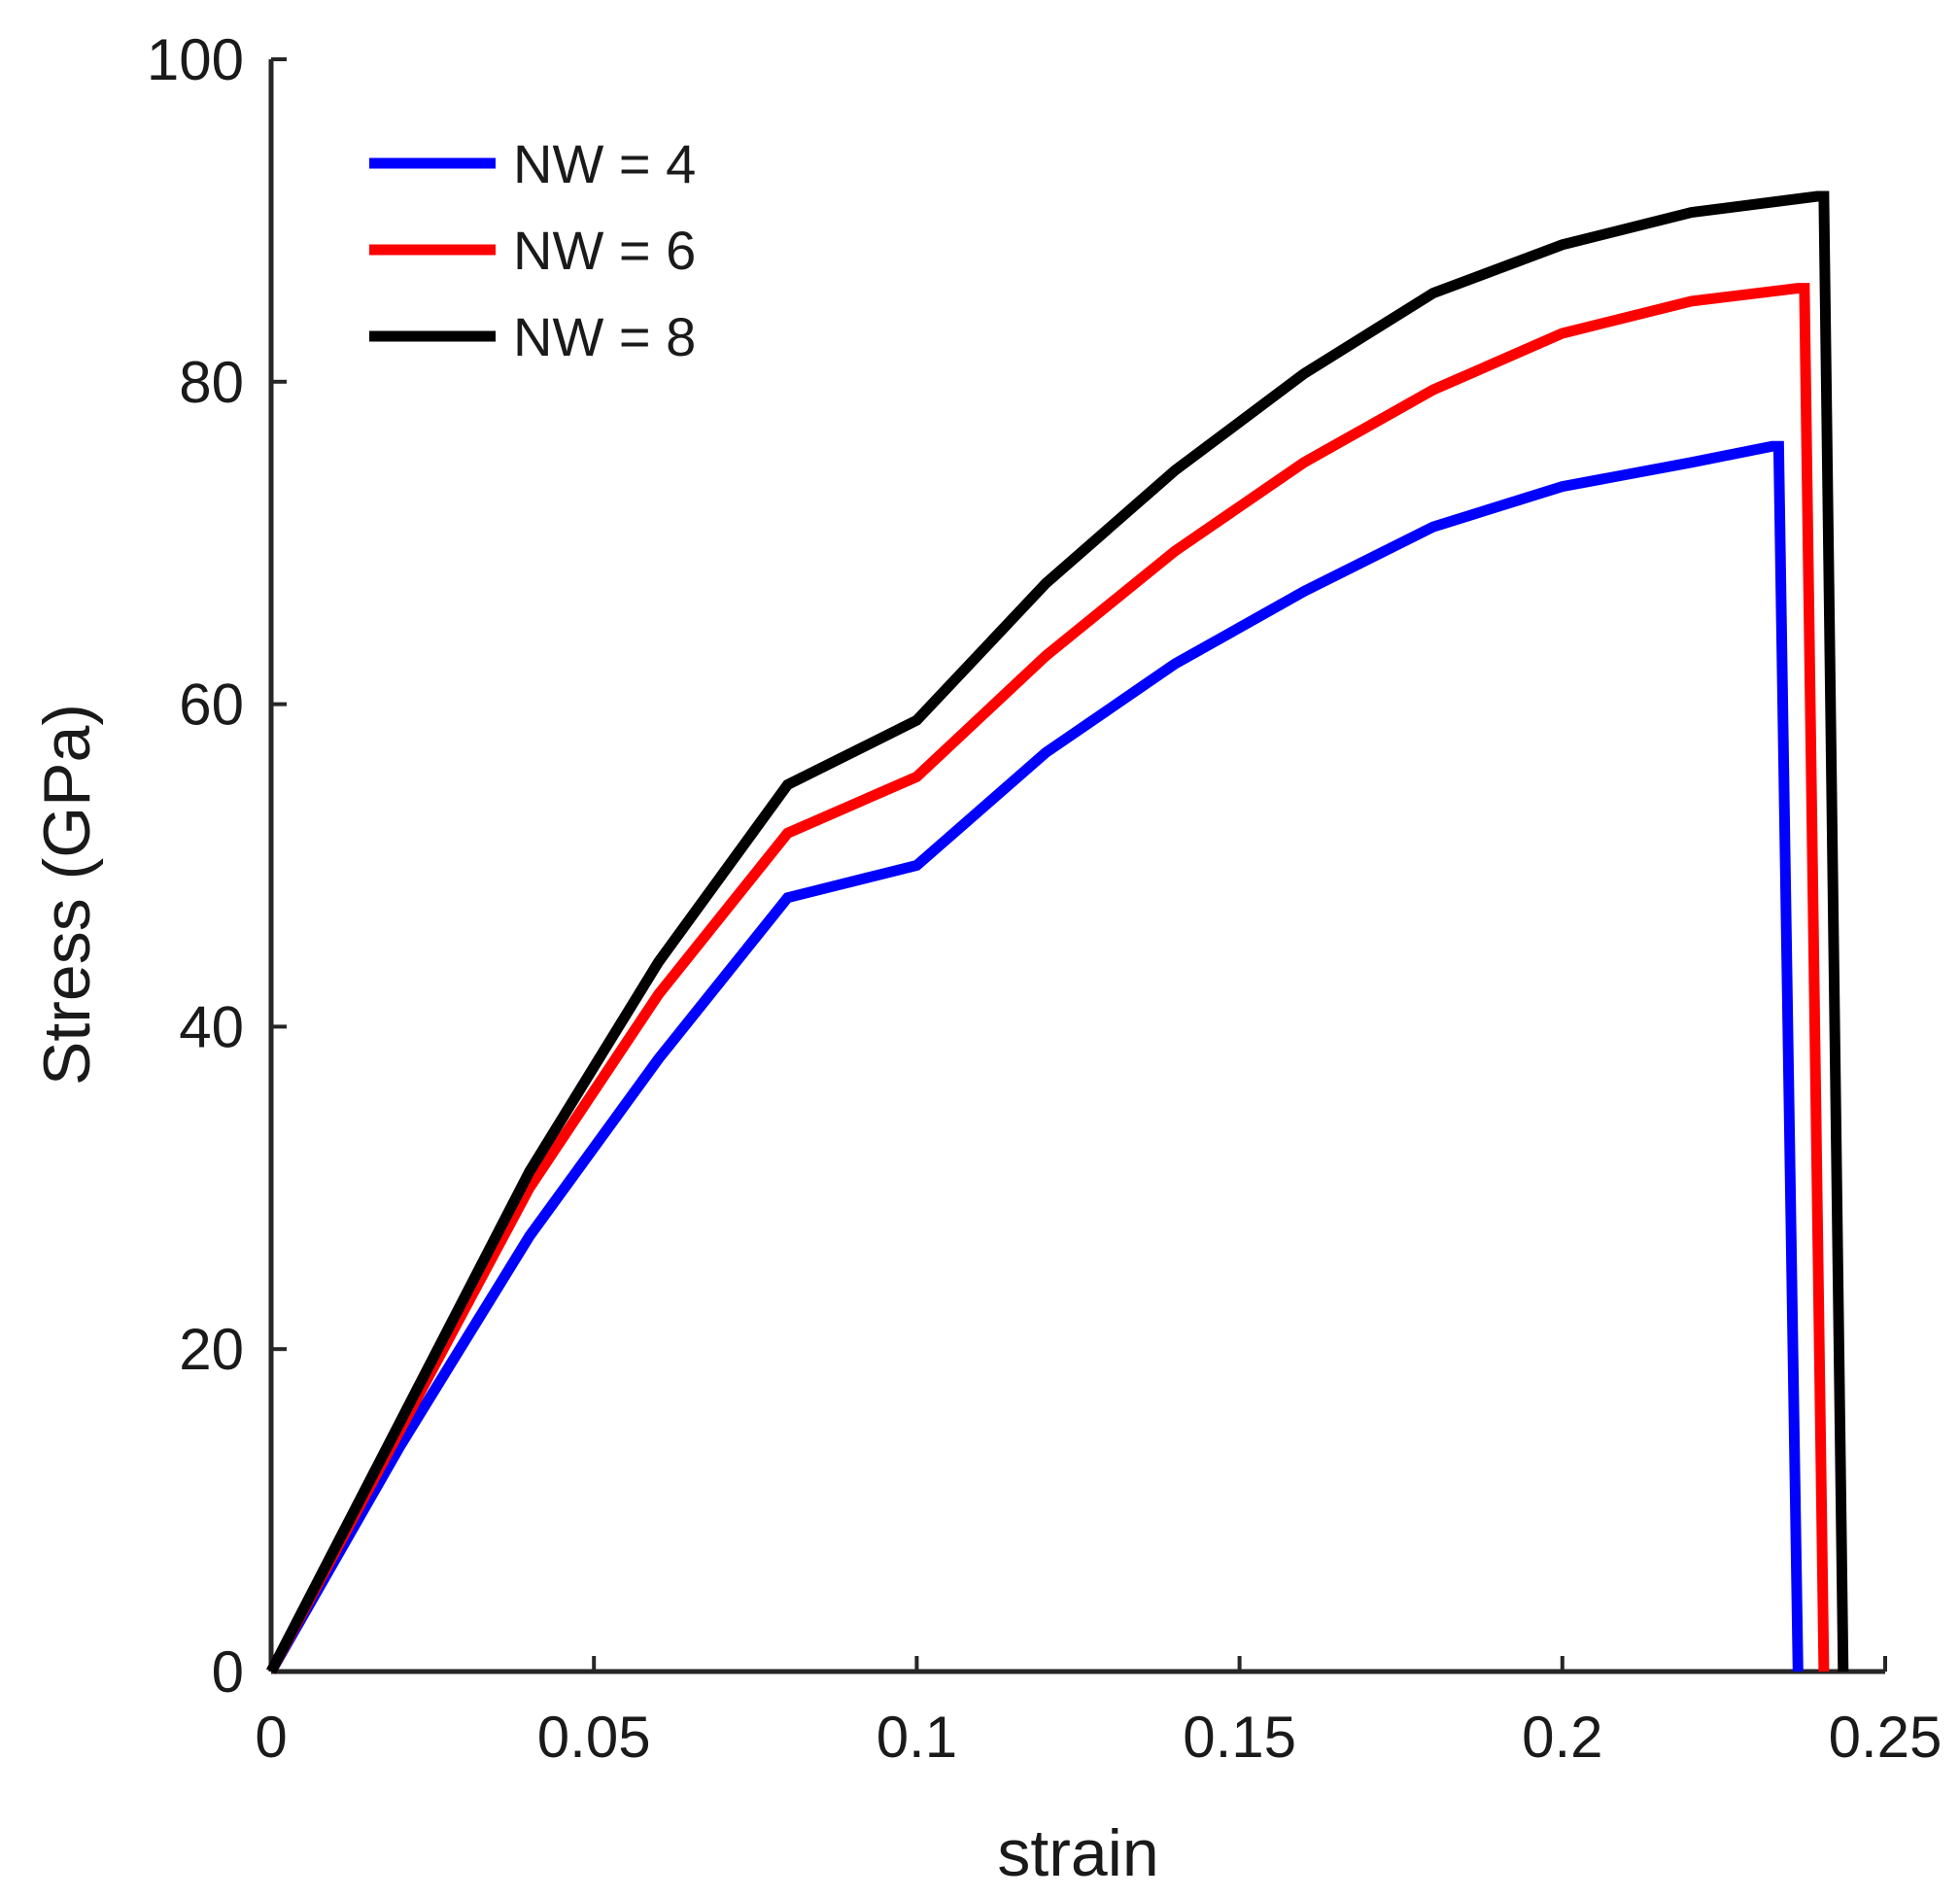 The image size is (1960, 1897). Describe the element at coordinates (271, 1737) in the screenshot. I see `x-tick-label: 0` at that location.